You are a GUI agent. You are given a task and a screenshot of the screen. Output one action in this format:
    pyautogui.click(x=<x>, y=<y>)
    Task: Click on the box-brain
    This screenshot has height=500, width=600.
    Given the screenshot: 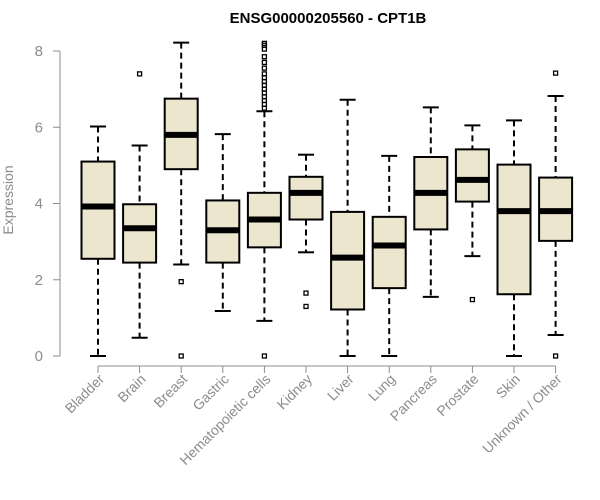 What is the action you would take?
    pyautogui.click(x=140, y=205)
    